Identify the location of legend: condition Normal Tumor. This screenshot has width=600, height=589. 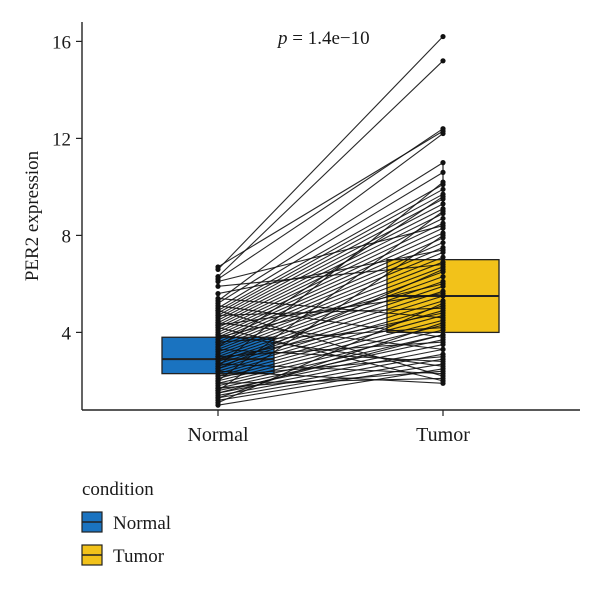
(126, 523).